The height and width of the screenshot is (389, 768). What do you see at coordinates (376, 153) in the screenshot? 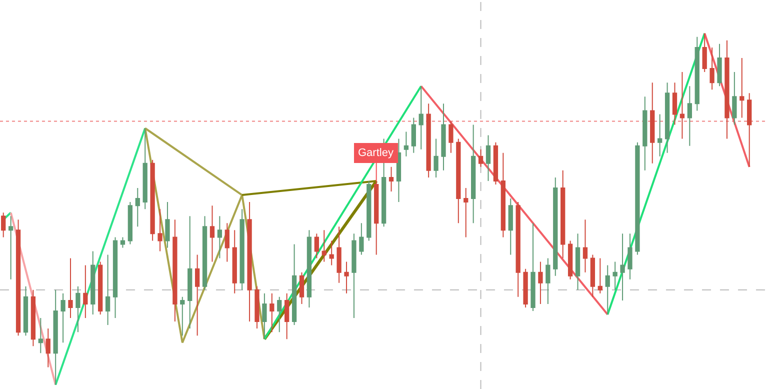
I see `text: Gartley` at bounding box center [376, 153].